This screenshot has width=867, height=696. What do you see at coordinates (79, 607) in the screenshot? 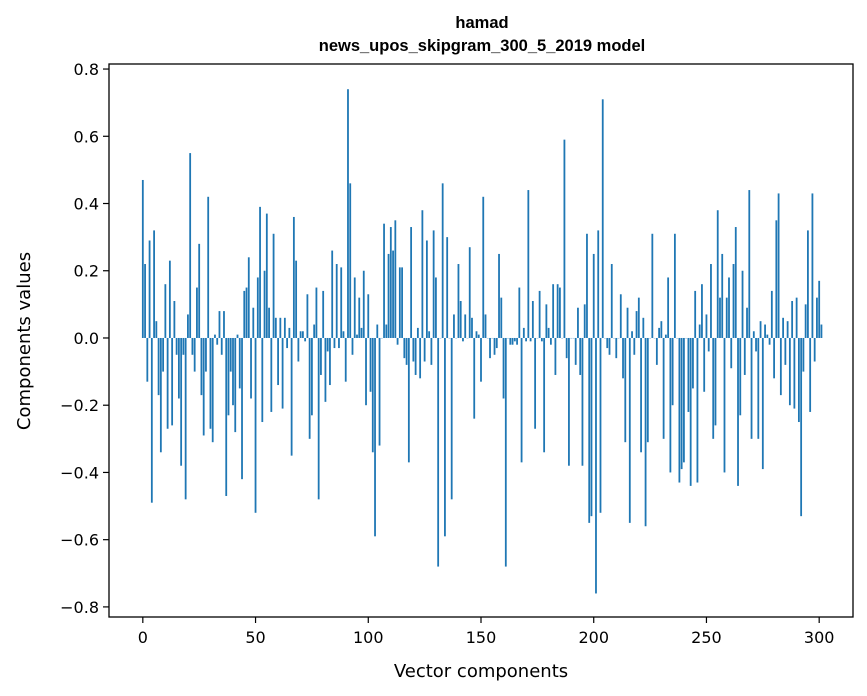
I see `y-tick-label: −0.8` at bounding box center [79, 607].